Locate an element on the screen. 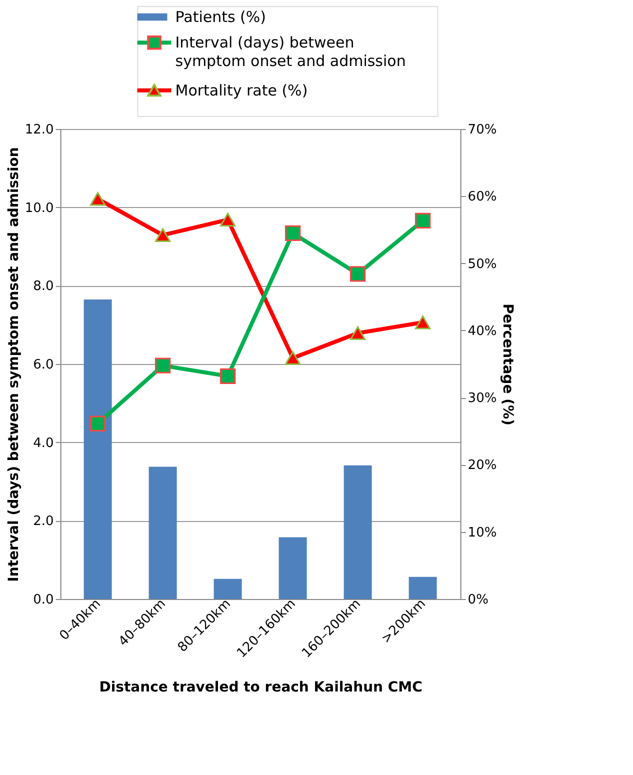 Image resolution: width=633 pixels, height=775 pixels. y2-tick-label: 70% is located at coordinates (482, 130).